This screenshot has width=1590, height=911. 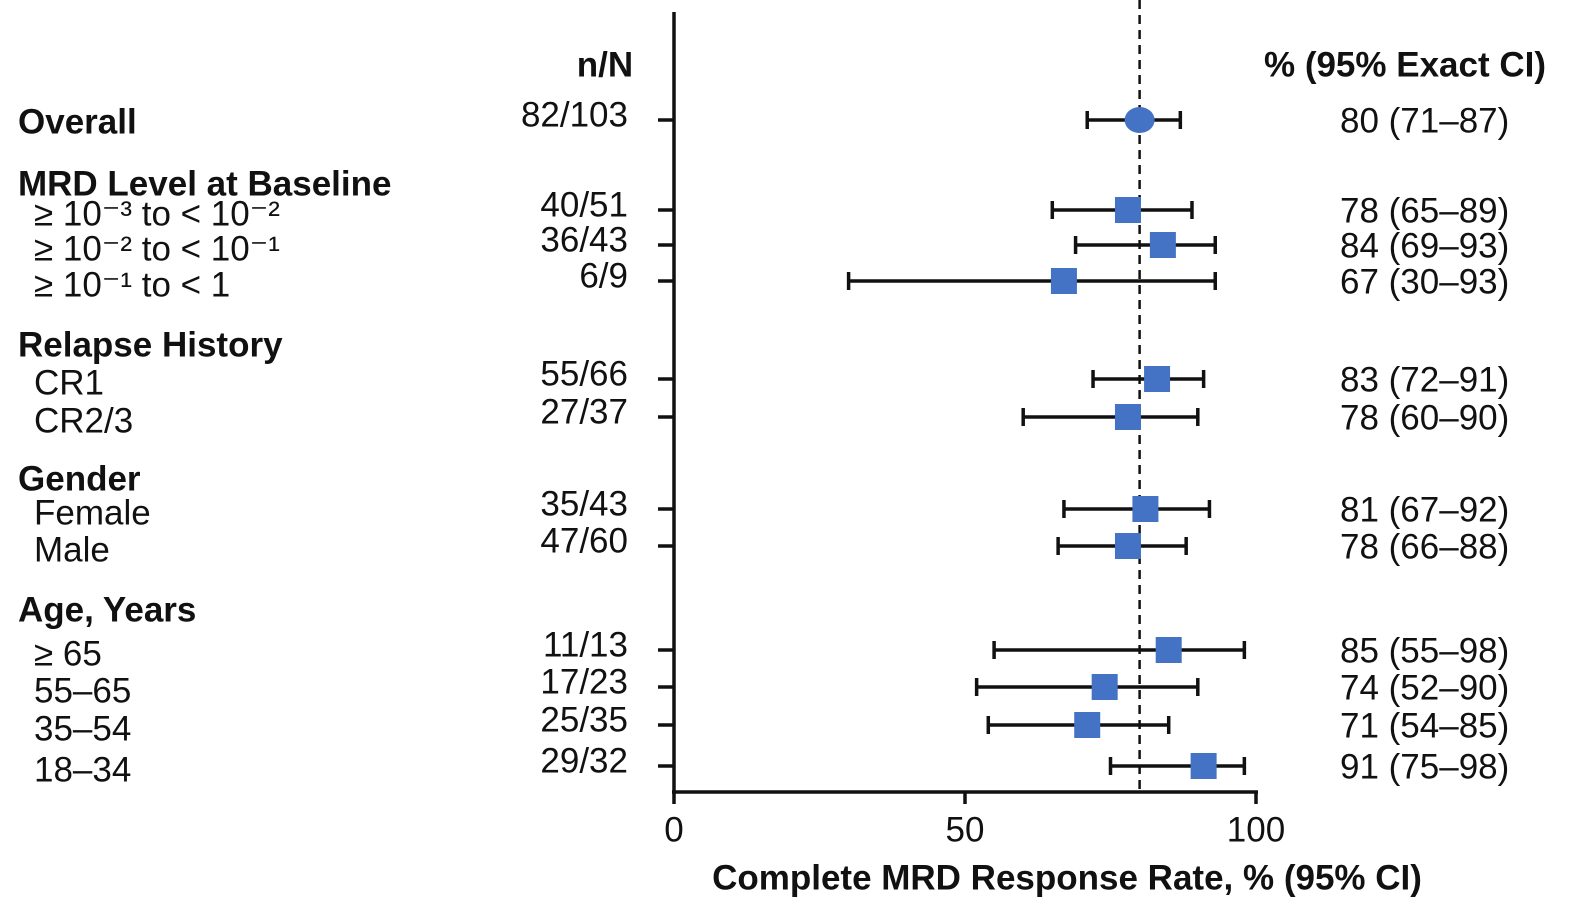 What do you see at coordinates (150, 344) in the screenshot?
I see `group-label: Relapse History` at bounding box center [150, 344].